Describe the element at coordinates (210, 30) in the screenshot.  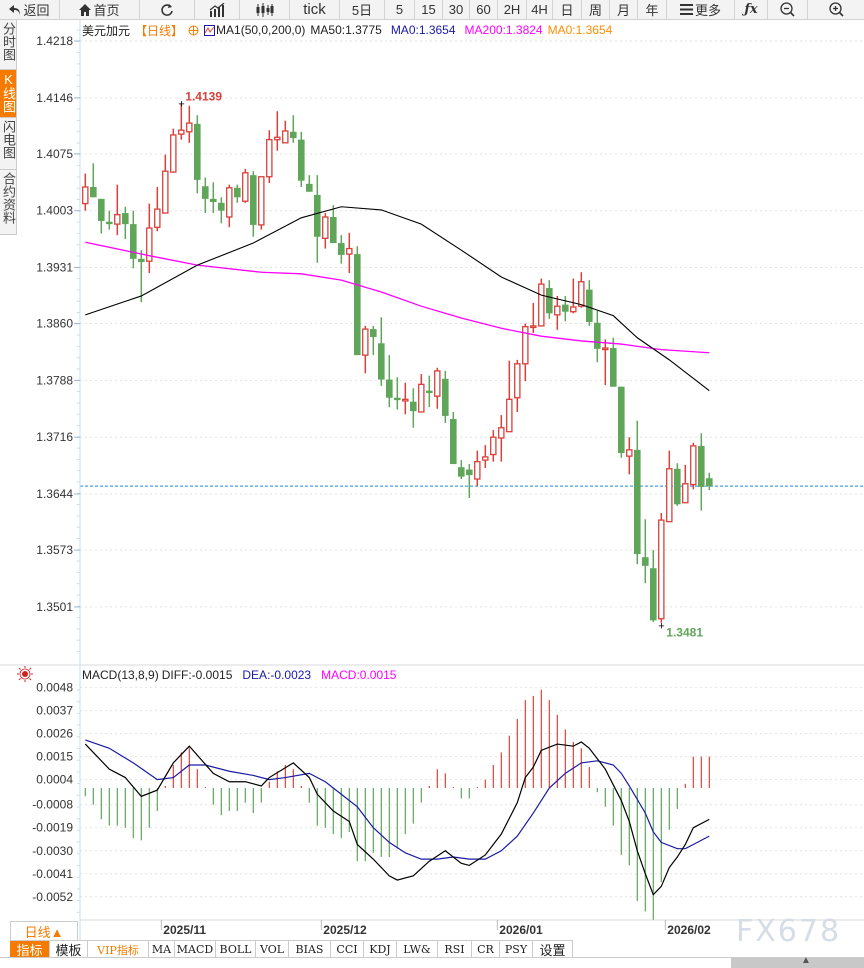
I see `ma-indicator-icon` at that location.